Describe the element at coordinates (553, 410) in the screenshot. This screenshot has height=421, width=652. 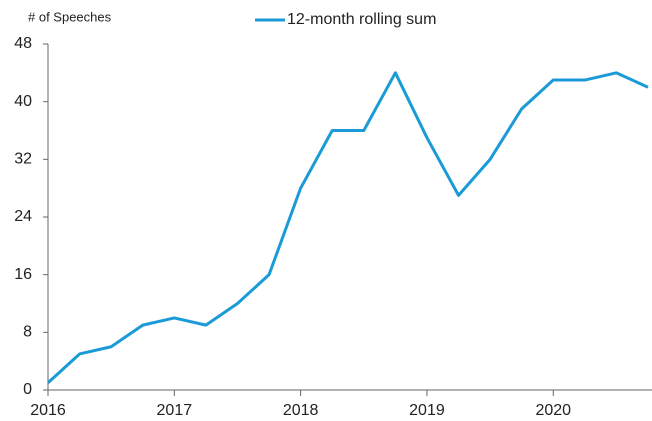
I see `x-tick-label: 2020` at that location.